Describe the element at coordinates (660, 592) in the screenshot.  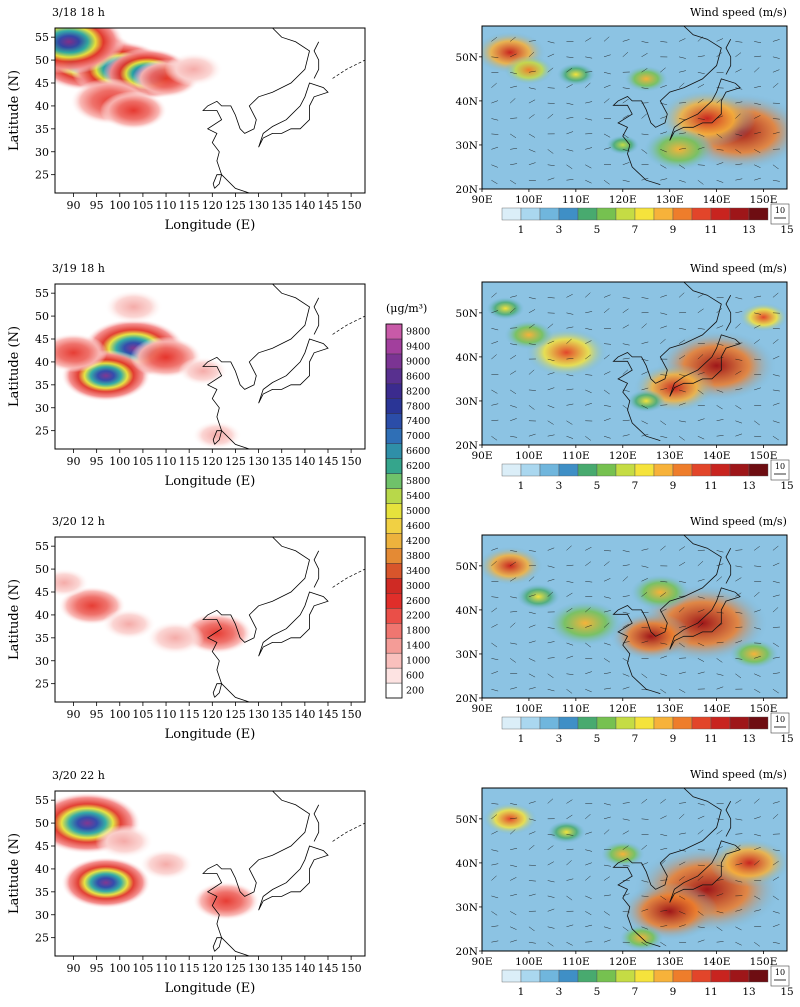
I see `wind-speed-region` at that location.